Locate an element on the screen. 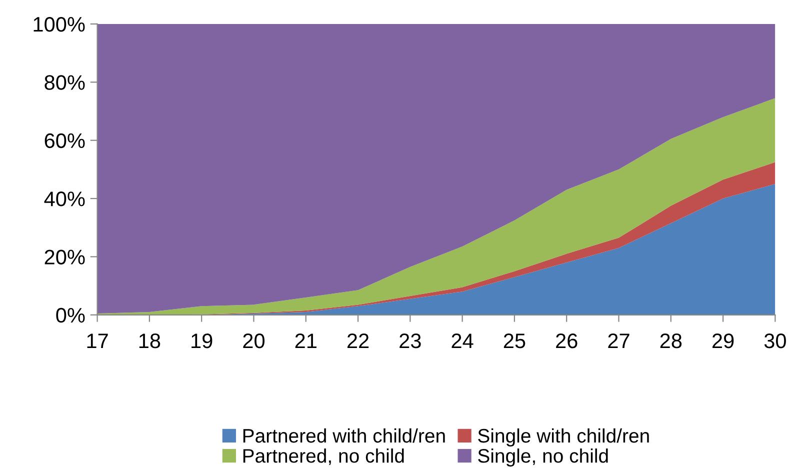  x-tick-label: 23 is located at coordinates (410, 341).